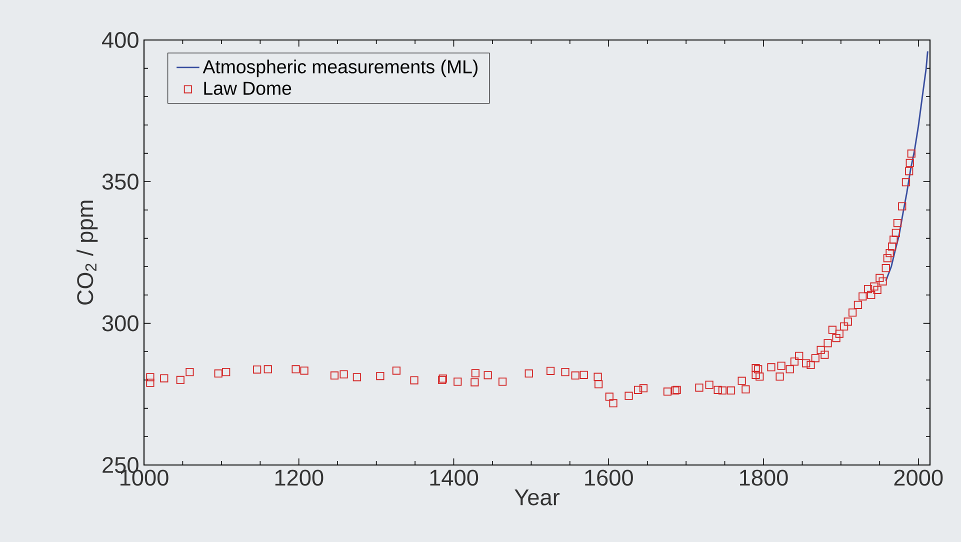 Image resolution: width=961 pixels, height=542 pixels. What do you see at coordinates (918, 478) in the screenshot?
I see `x-tick-label: 2000` at bounding box center [918, 478].